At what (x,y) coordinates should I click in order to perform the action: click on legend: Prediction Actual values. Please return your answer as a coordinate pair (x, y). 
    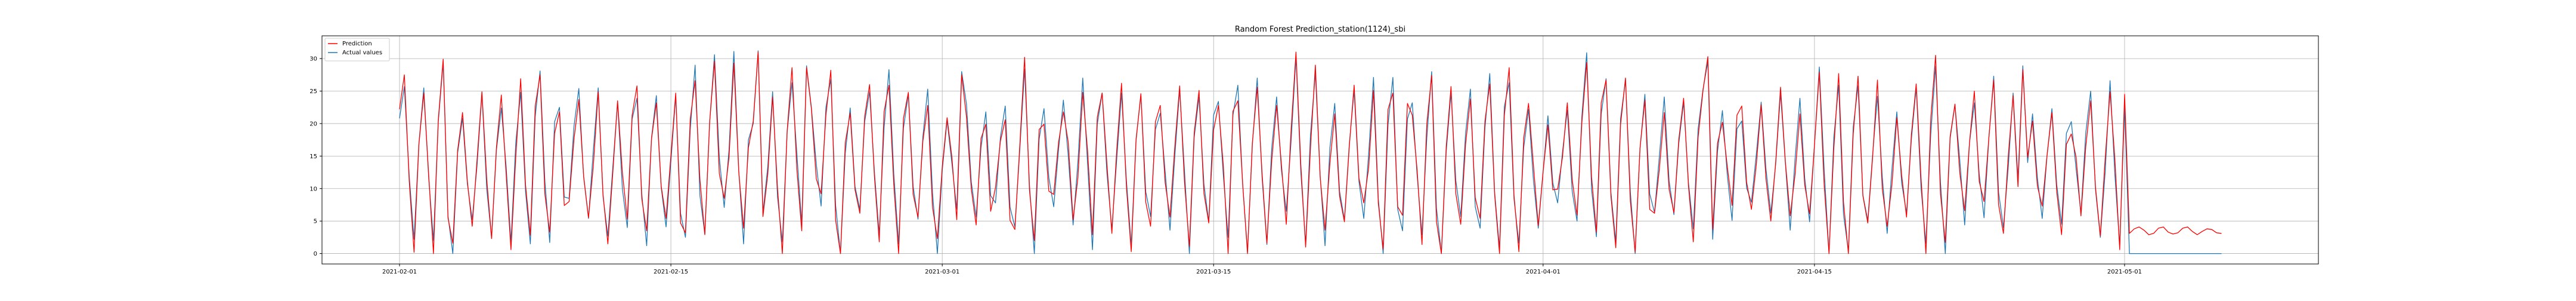
    Looking at the image, I should click on (357, 50).